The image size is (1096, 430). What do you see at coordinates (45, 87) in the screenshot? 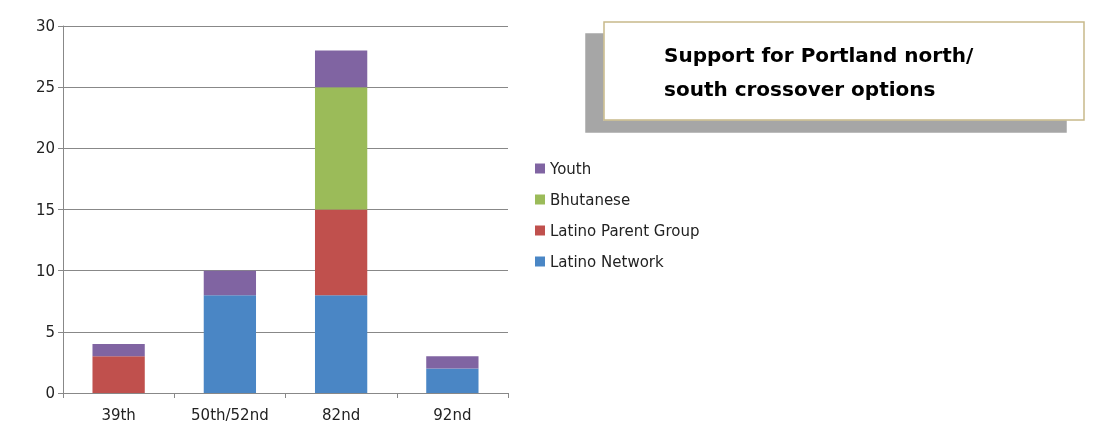
I see `y-tick-label: 25` at bounding box center [45, 87].